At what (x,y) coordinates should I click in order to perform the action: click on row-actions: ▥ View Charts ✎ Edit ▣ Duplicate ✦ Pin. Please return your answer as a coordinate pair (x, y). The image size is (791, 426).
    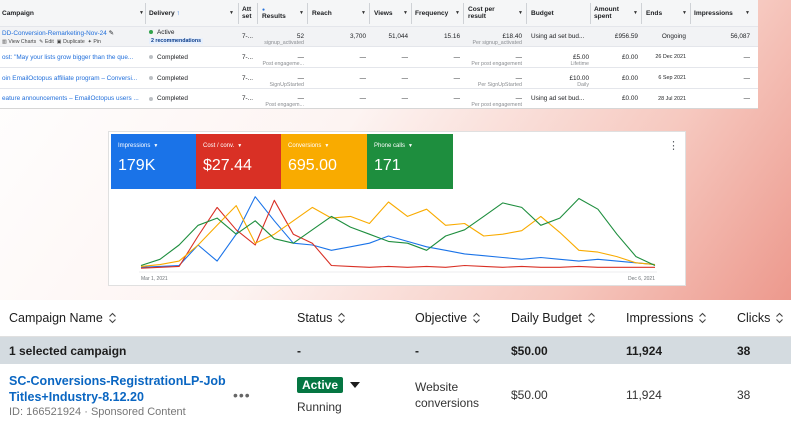
    Looking at the image, I should click on (58, 42).